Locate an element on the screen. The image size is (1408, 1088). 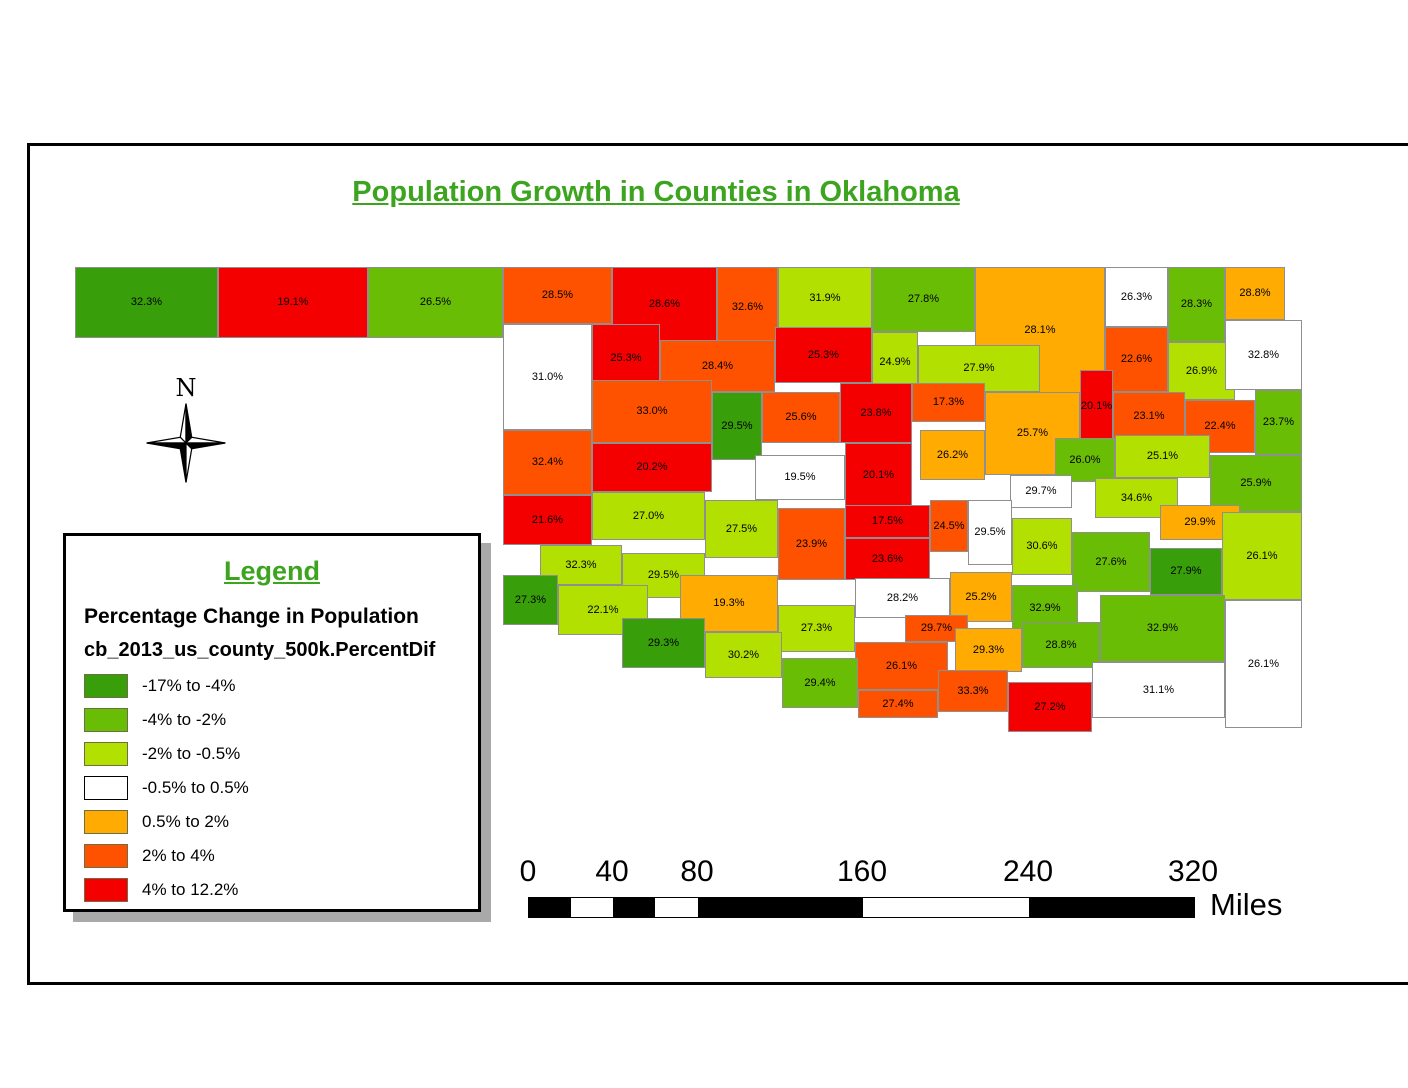
scale-tick-label: 80 is located at coordinates (697, 871).